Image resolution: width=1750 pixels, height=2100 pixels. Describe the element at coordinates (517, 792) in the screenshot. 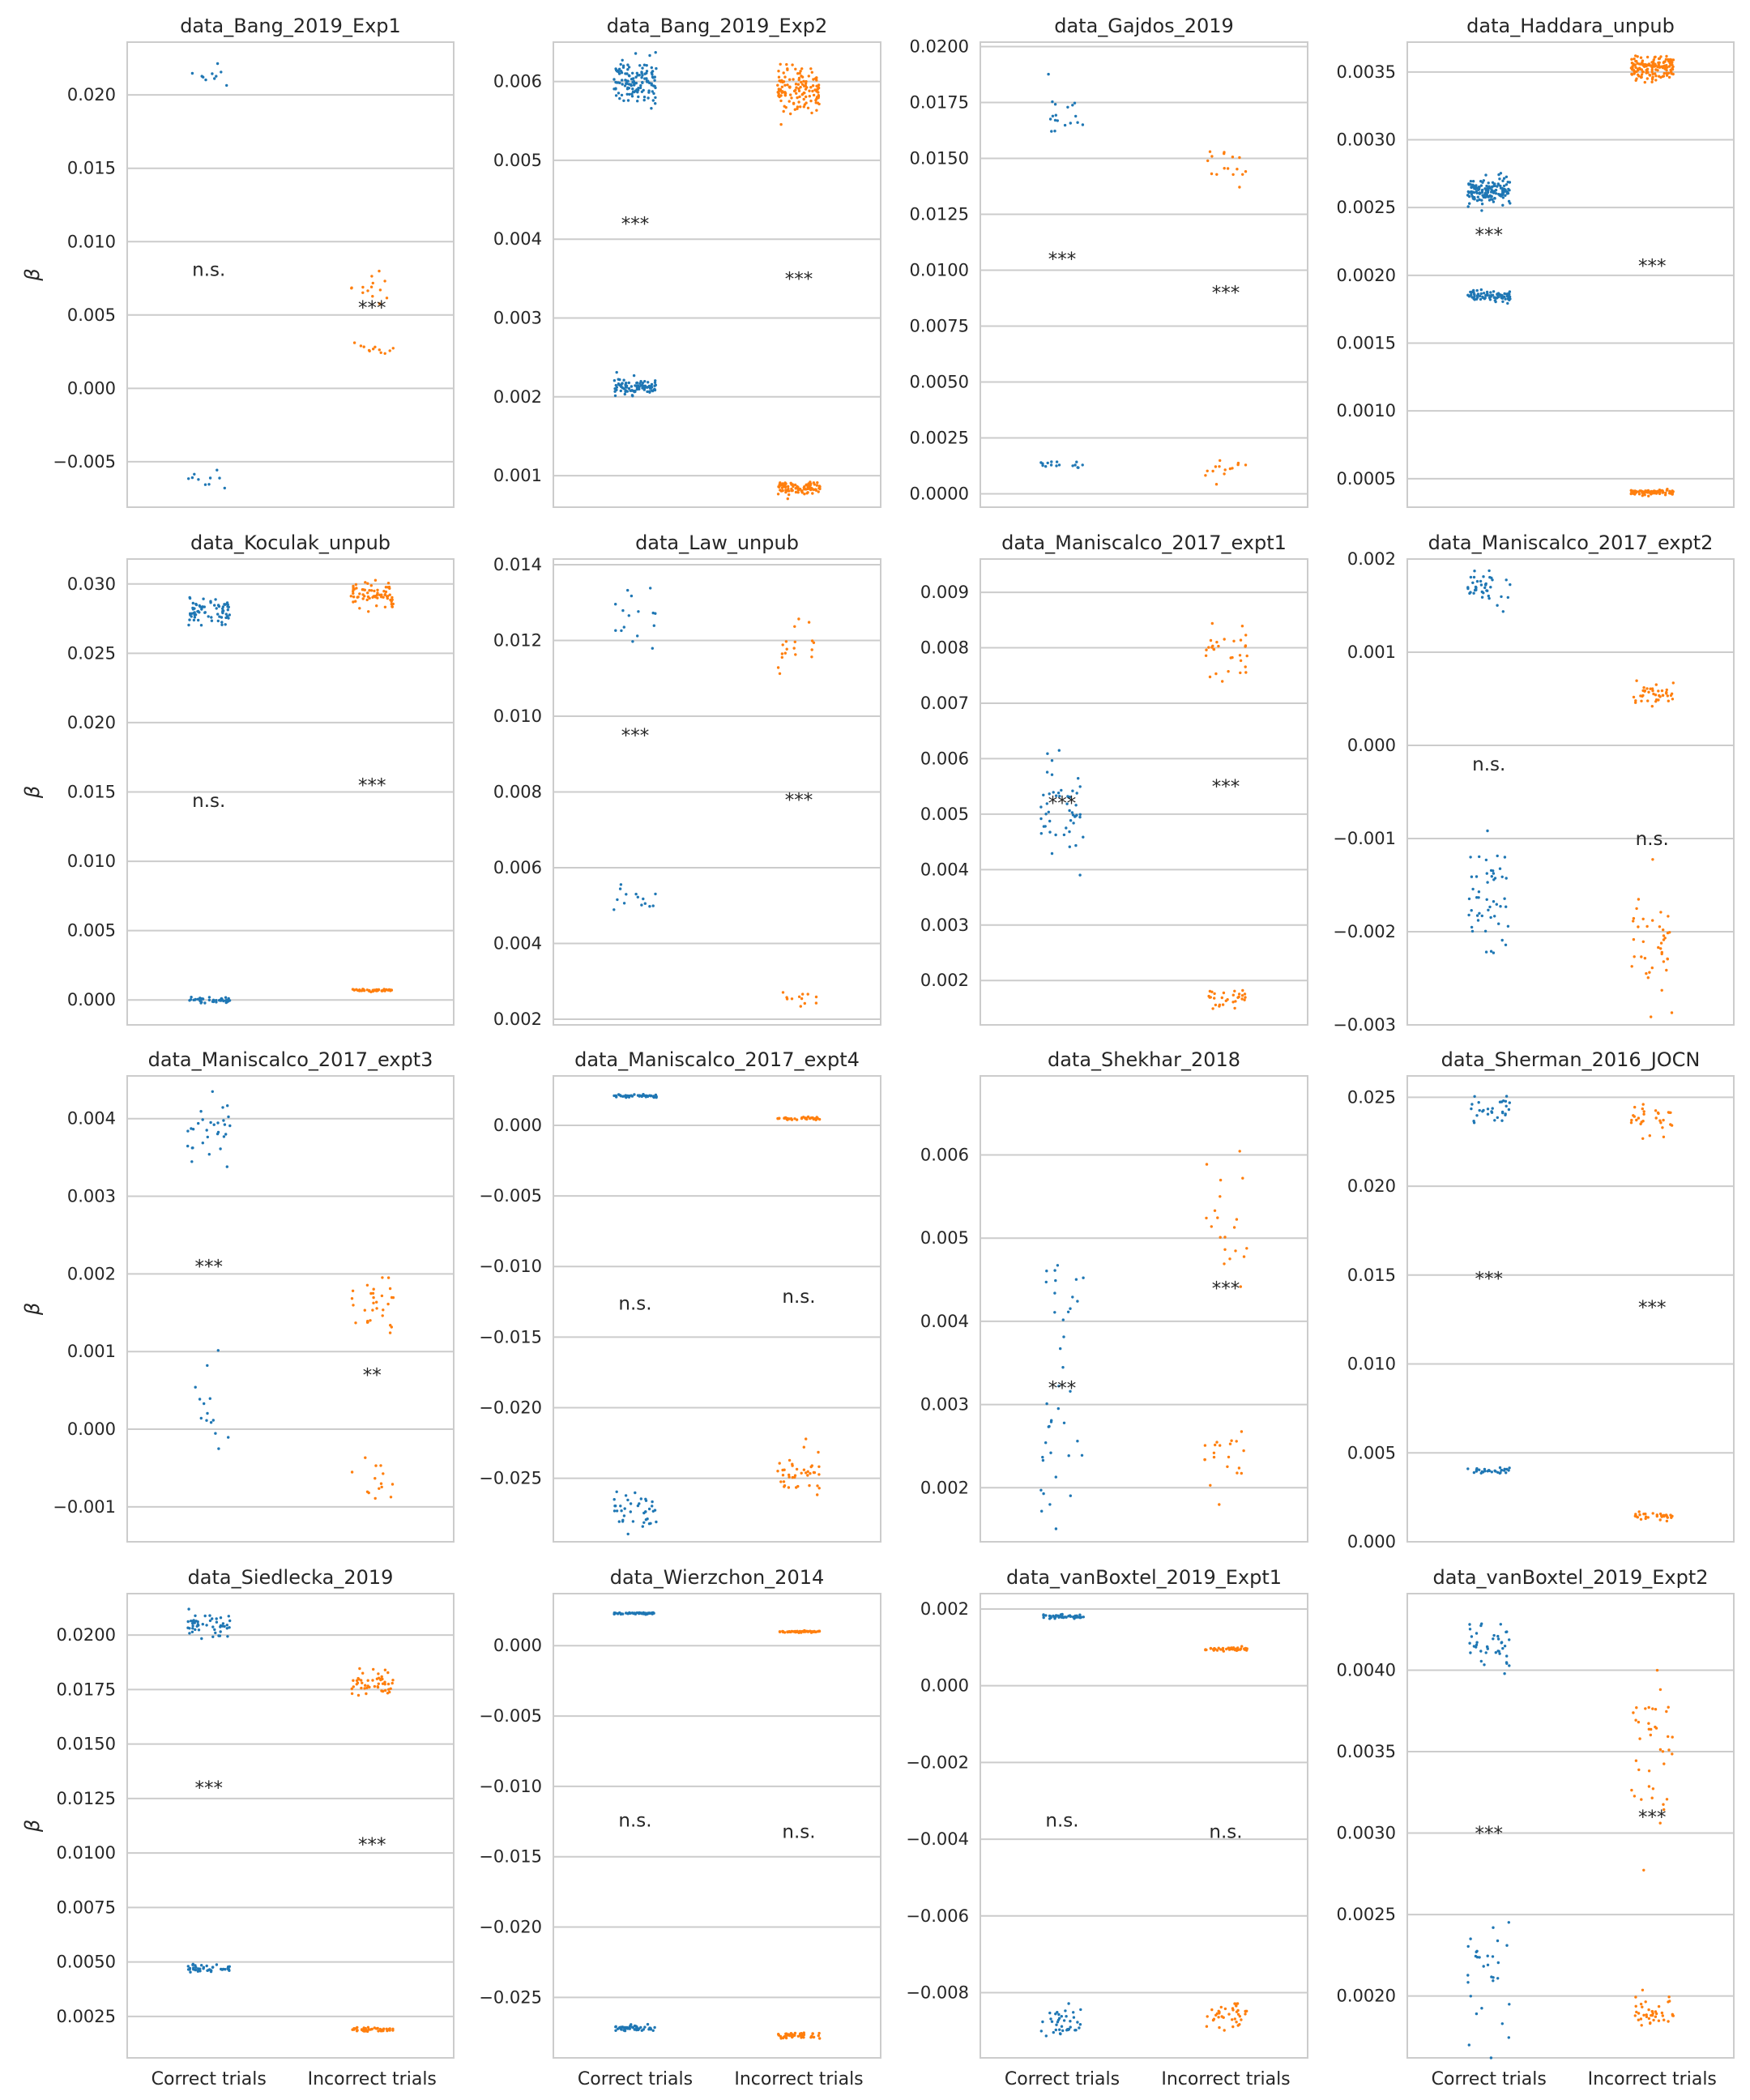

I see `y-tick-label: 0.008` at that location.